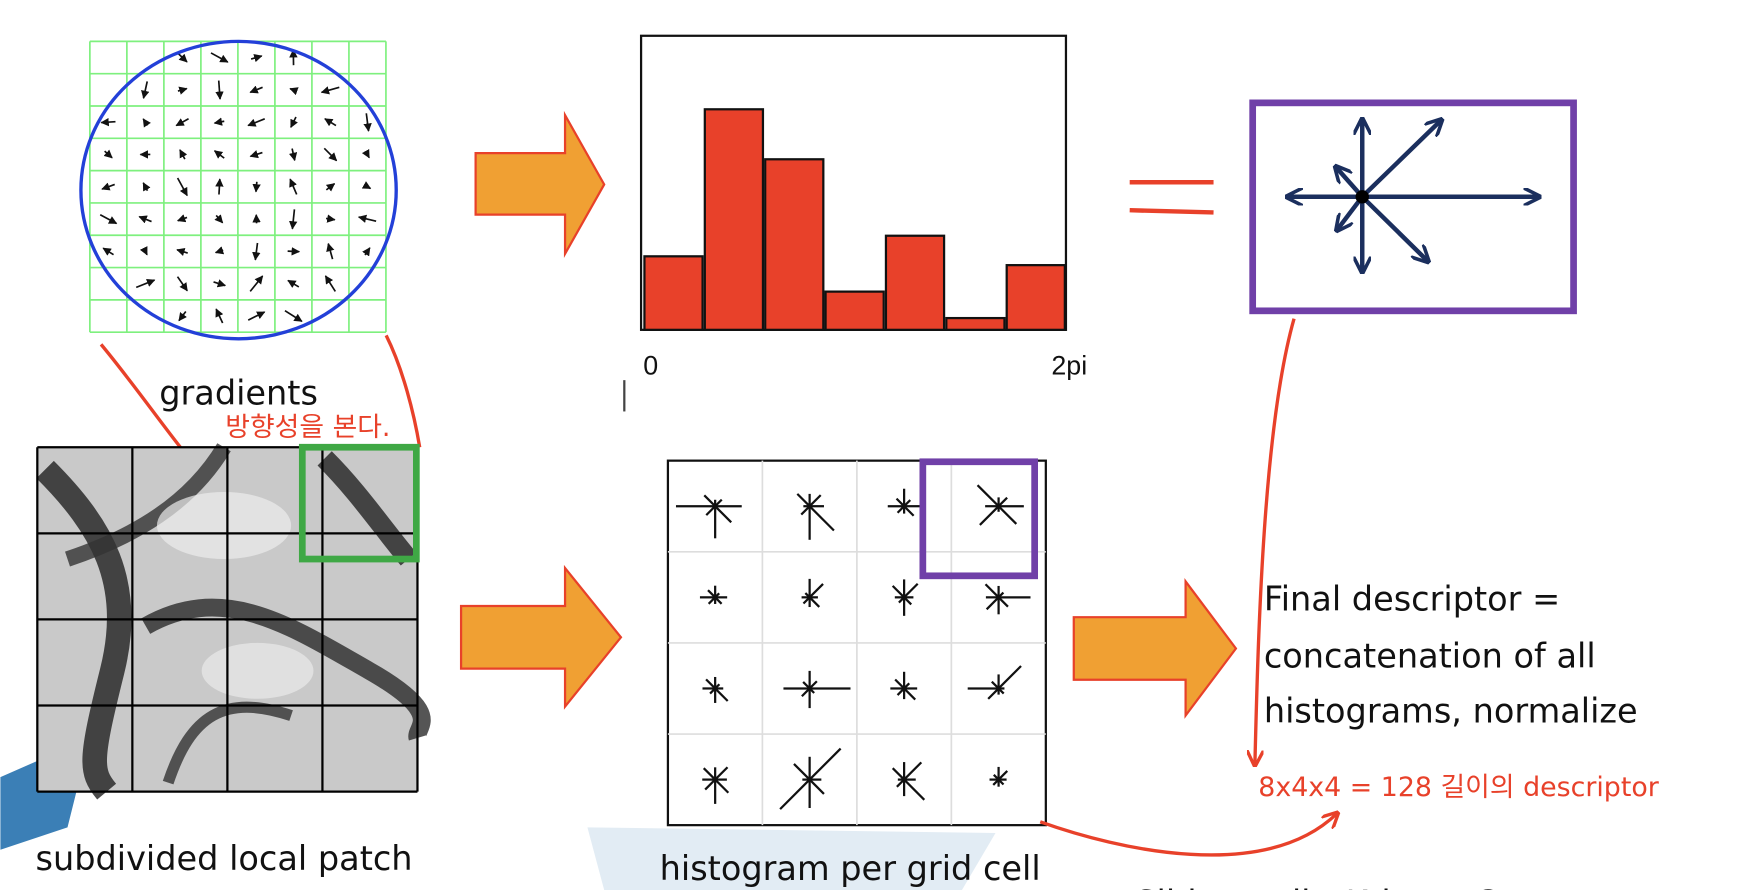 The image size is (1754, 890). Describe the element at coordinates (238, 187) in the screenshot. I see `gradient-field` at that location.